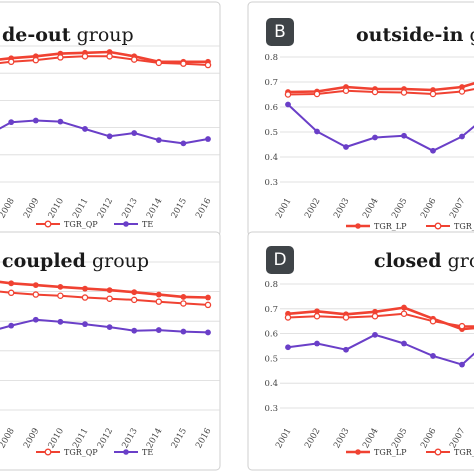 The width and height of the screenshot is (474, 474). I want to click on panel-b-ytick-label: 0.3, so click(271, 183).